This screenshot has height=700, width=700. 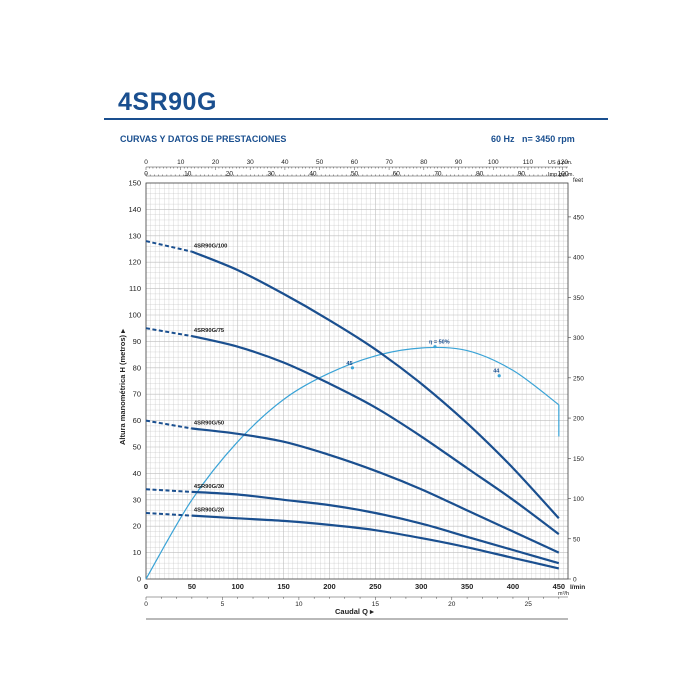 I want to click on m3h-tick-label: 0, so click(x=146, y=604).